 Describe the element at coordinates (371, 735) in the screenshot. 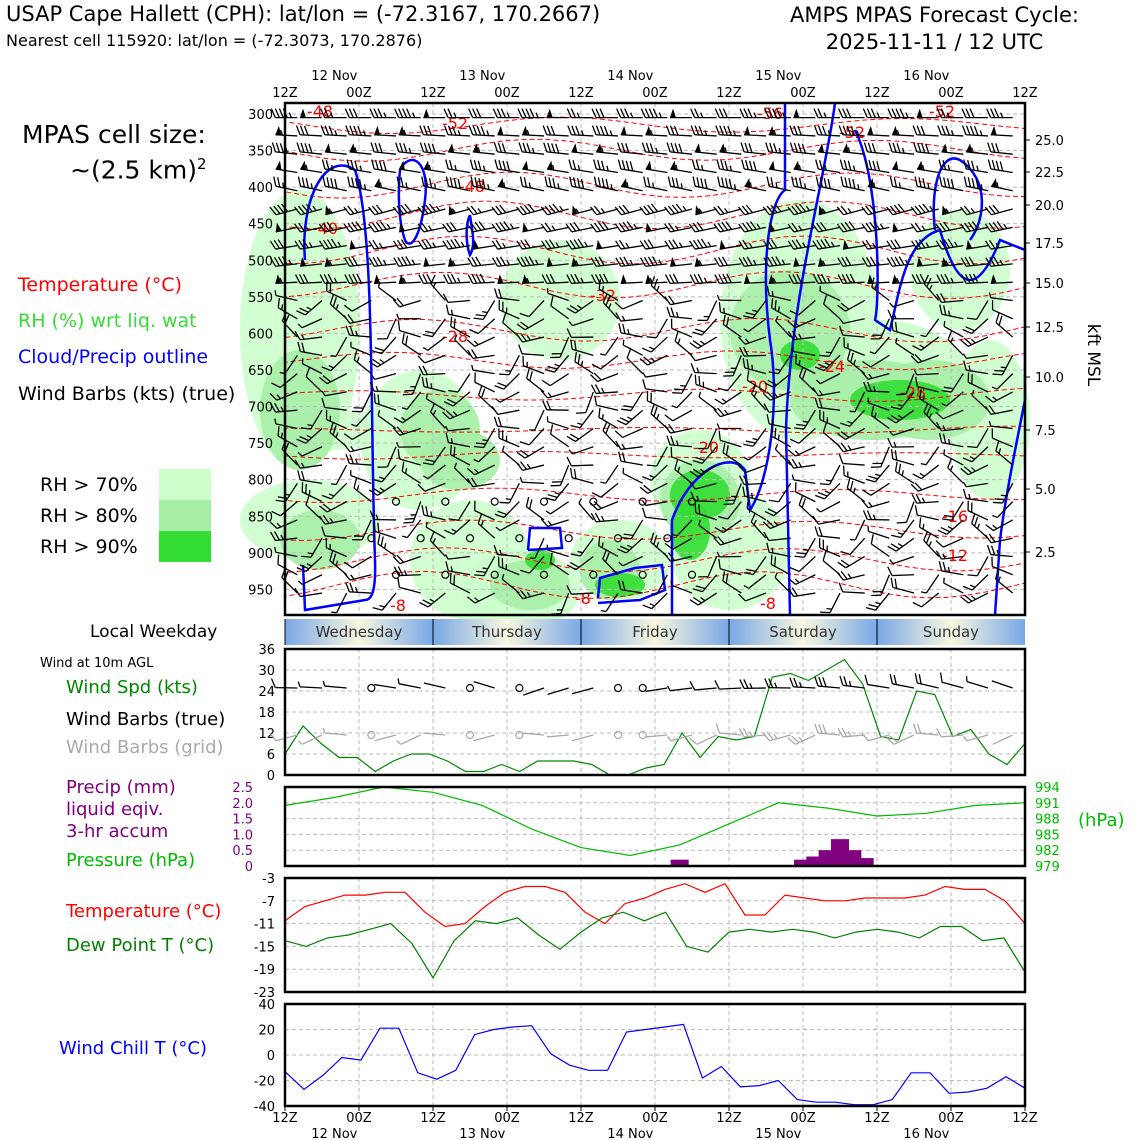

I see `wind-barb-grid` at that location.